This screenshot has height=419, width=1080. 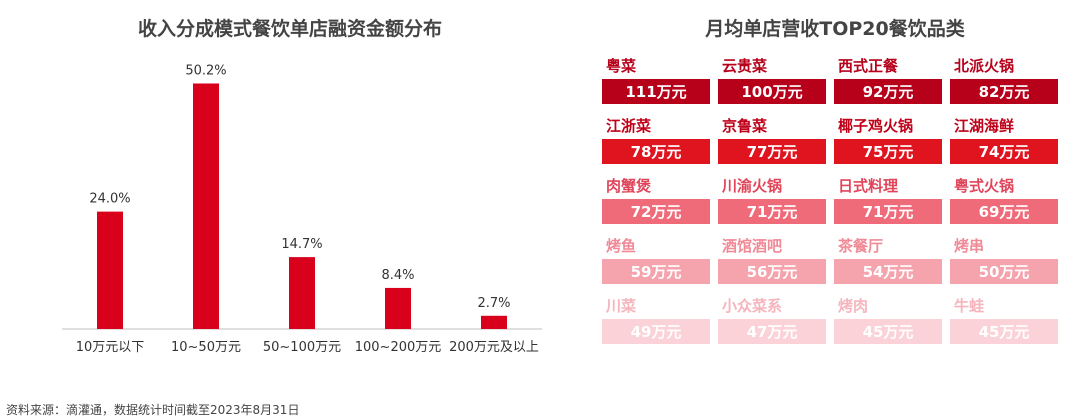 What do you see at coordinates (772, 331) in the screenshot?
I see `category-revenue: 47万元` at bounding box center [772, 331].